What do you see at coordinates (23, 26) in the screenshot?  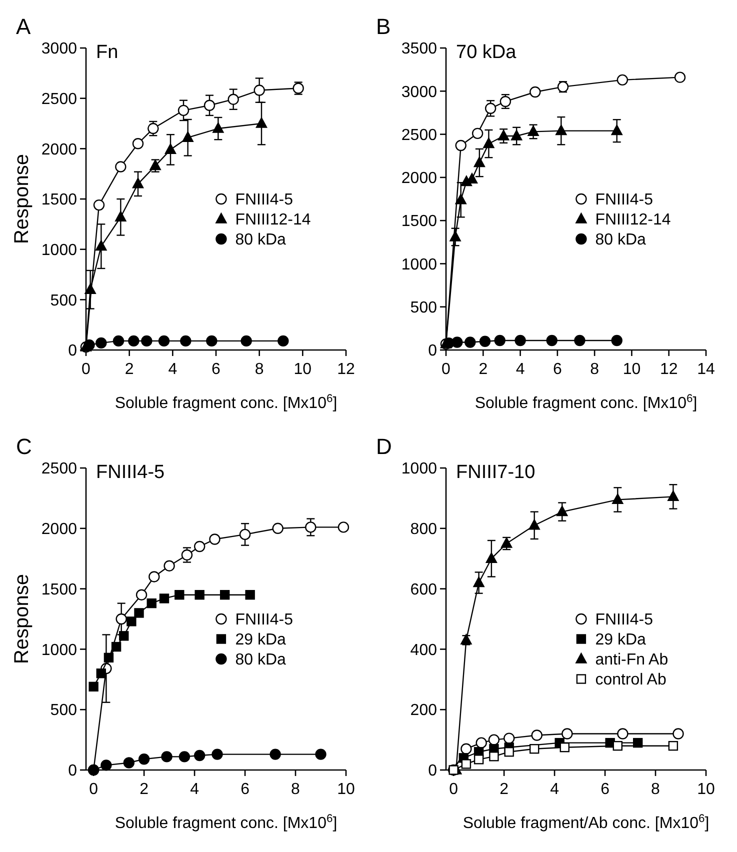 I see `text: A` at bounding box center [23, 26].